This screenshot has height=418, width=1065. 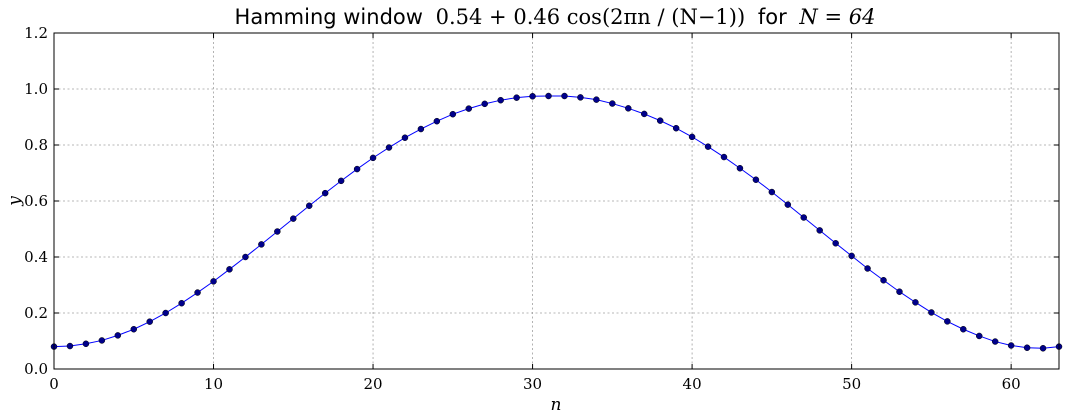 I want to click on x-tick-label: 50, so click(x=851, y=384).